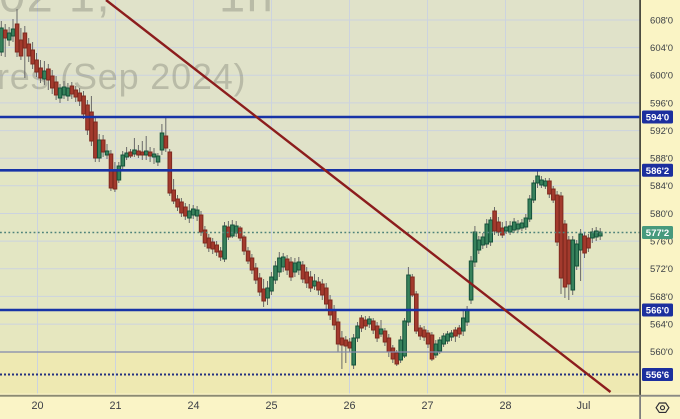  Describe the element at coordinates (661, 131) in the screenshot. I see `svg-text: 592'0` at that location.